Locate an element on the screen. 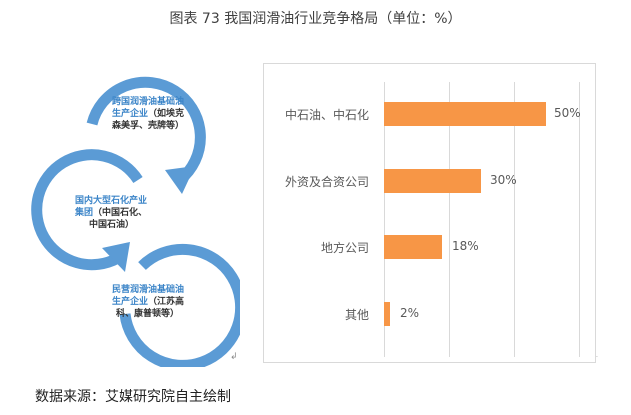  value-label: 50% is located at coordinates (567, 113).